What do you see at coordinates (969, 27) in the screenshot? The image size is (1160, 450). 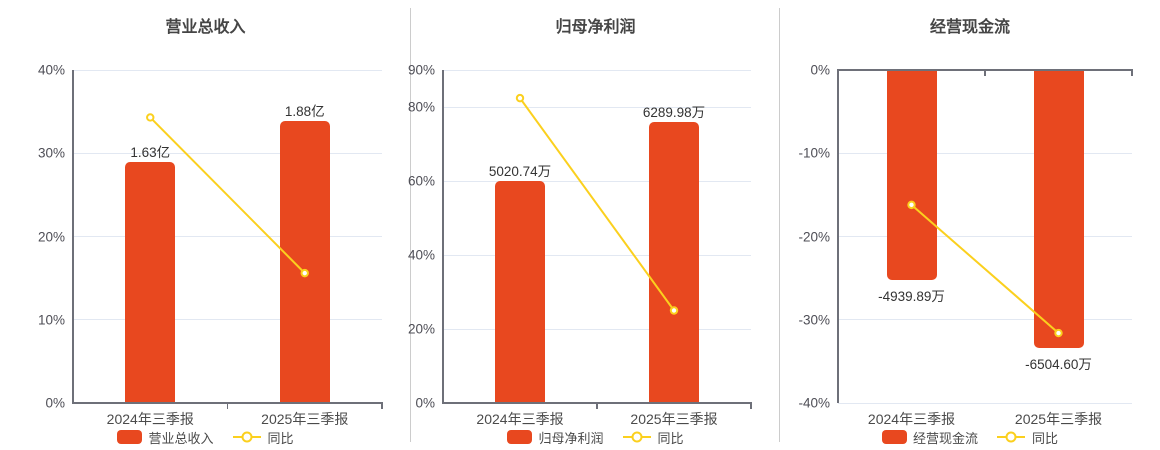 I see `chart-title: 经营现金流` at bounding box center [969, 27].